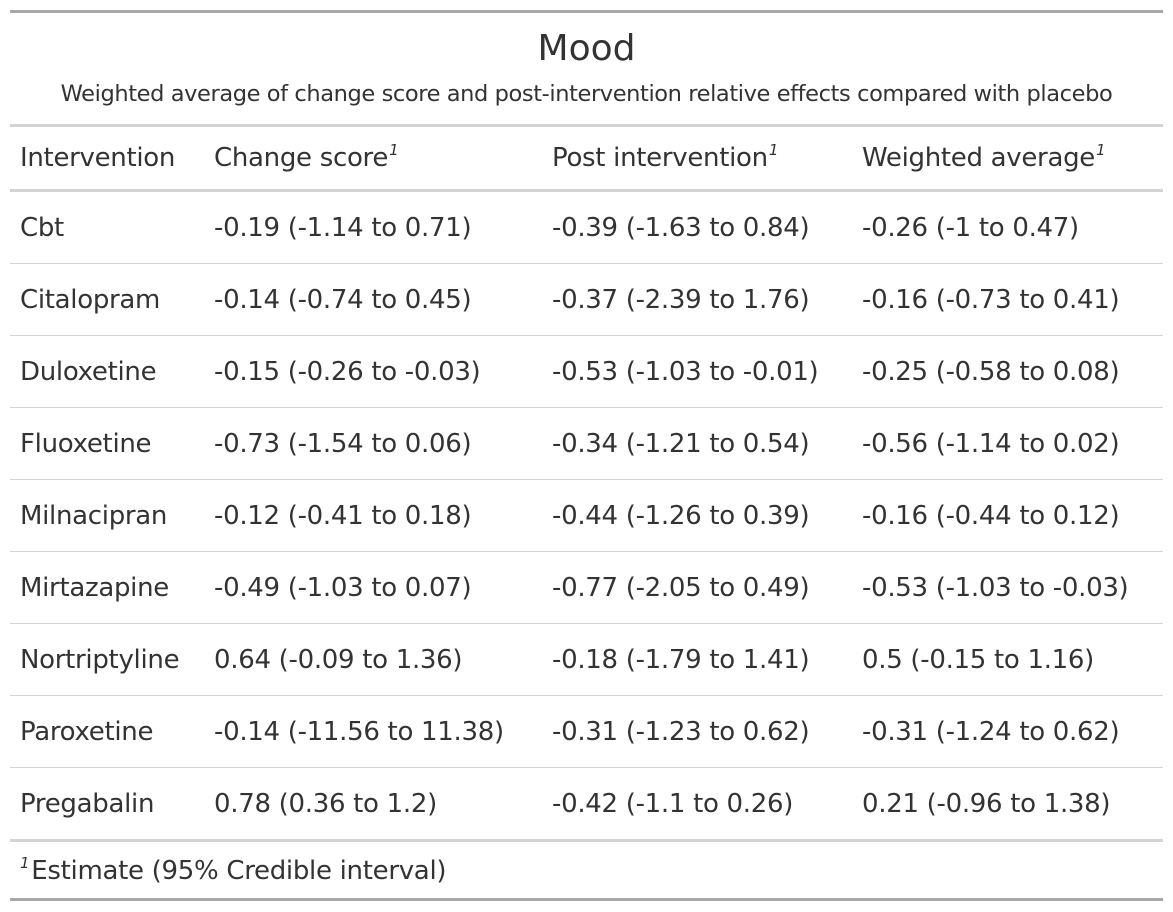 The height and width of the screenshot is (912, 1173). What do you see at coordinates (343, 227) in the screenshot?
I see `change-score-cell: -0.19 (-1.14 to 0.71)` at bounding box center [343, 227].